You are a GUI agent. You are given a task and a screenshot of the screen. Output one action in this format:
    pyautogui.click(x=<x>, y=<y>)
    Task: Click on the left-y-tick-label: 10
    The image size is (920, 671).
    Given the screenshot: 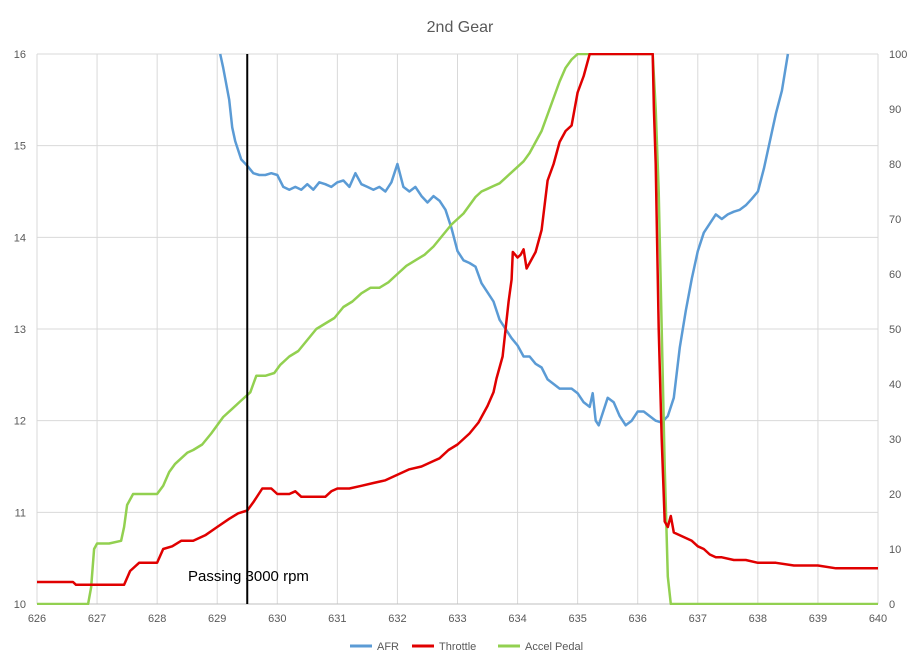 What is the action you would take?
    pyautogui.click(x=20, y=605)
    